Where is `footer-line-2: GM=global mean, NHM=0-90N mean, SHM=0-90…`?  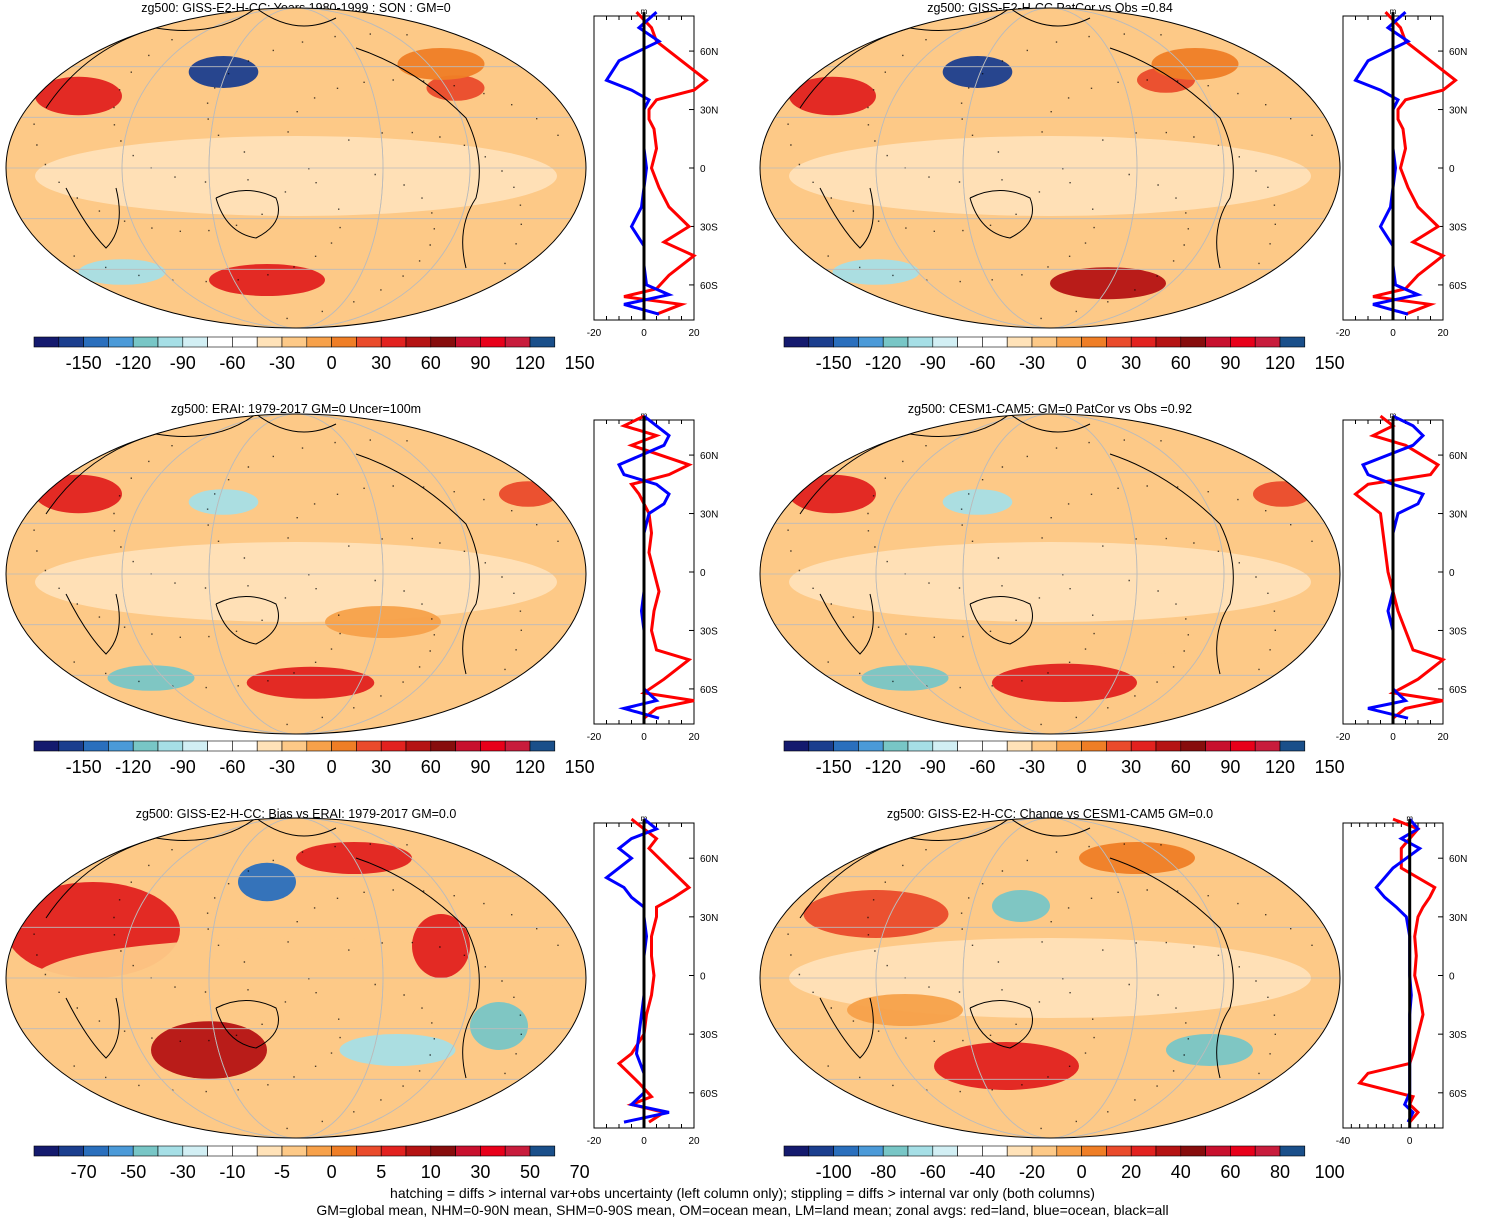
footer-line-2: GM=global mean, NHM=0-90N mean, SHM=0-90… is located at coordinates (742, 1210).